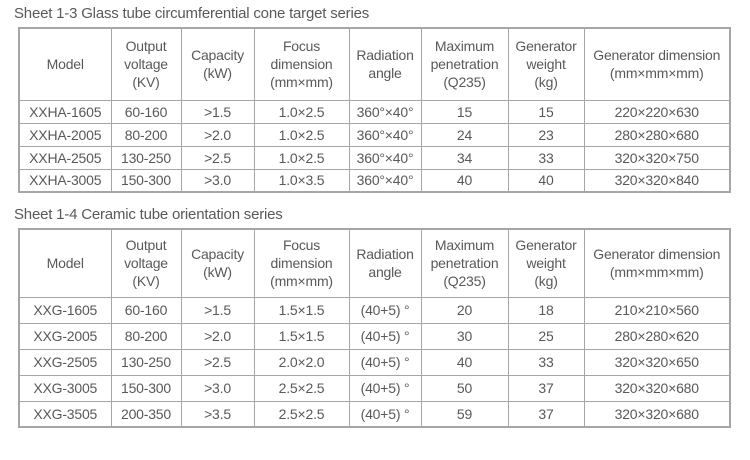 The image size is (750, 460). Describe the element at coordinates (657, 157) in the screenshot. I see `table-cell: 320×320×750` at that location.